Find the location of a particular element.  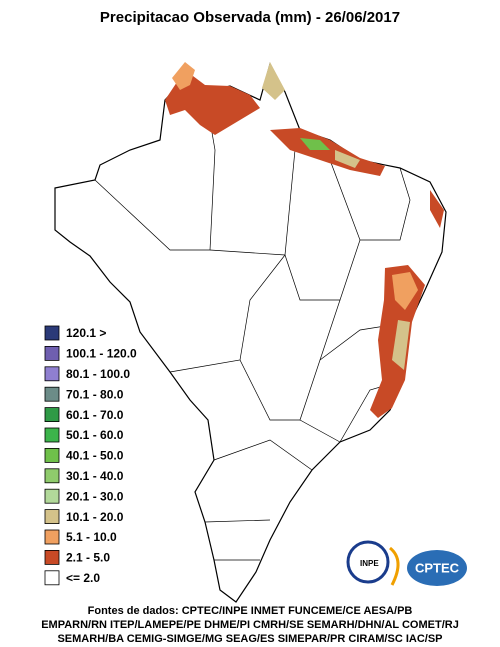

cptec-logo is located at coordinates (437, 568).